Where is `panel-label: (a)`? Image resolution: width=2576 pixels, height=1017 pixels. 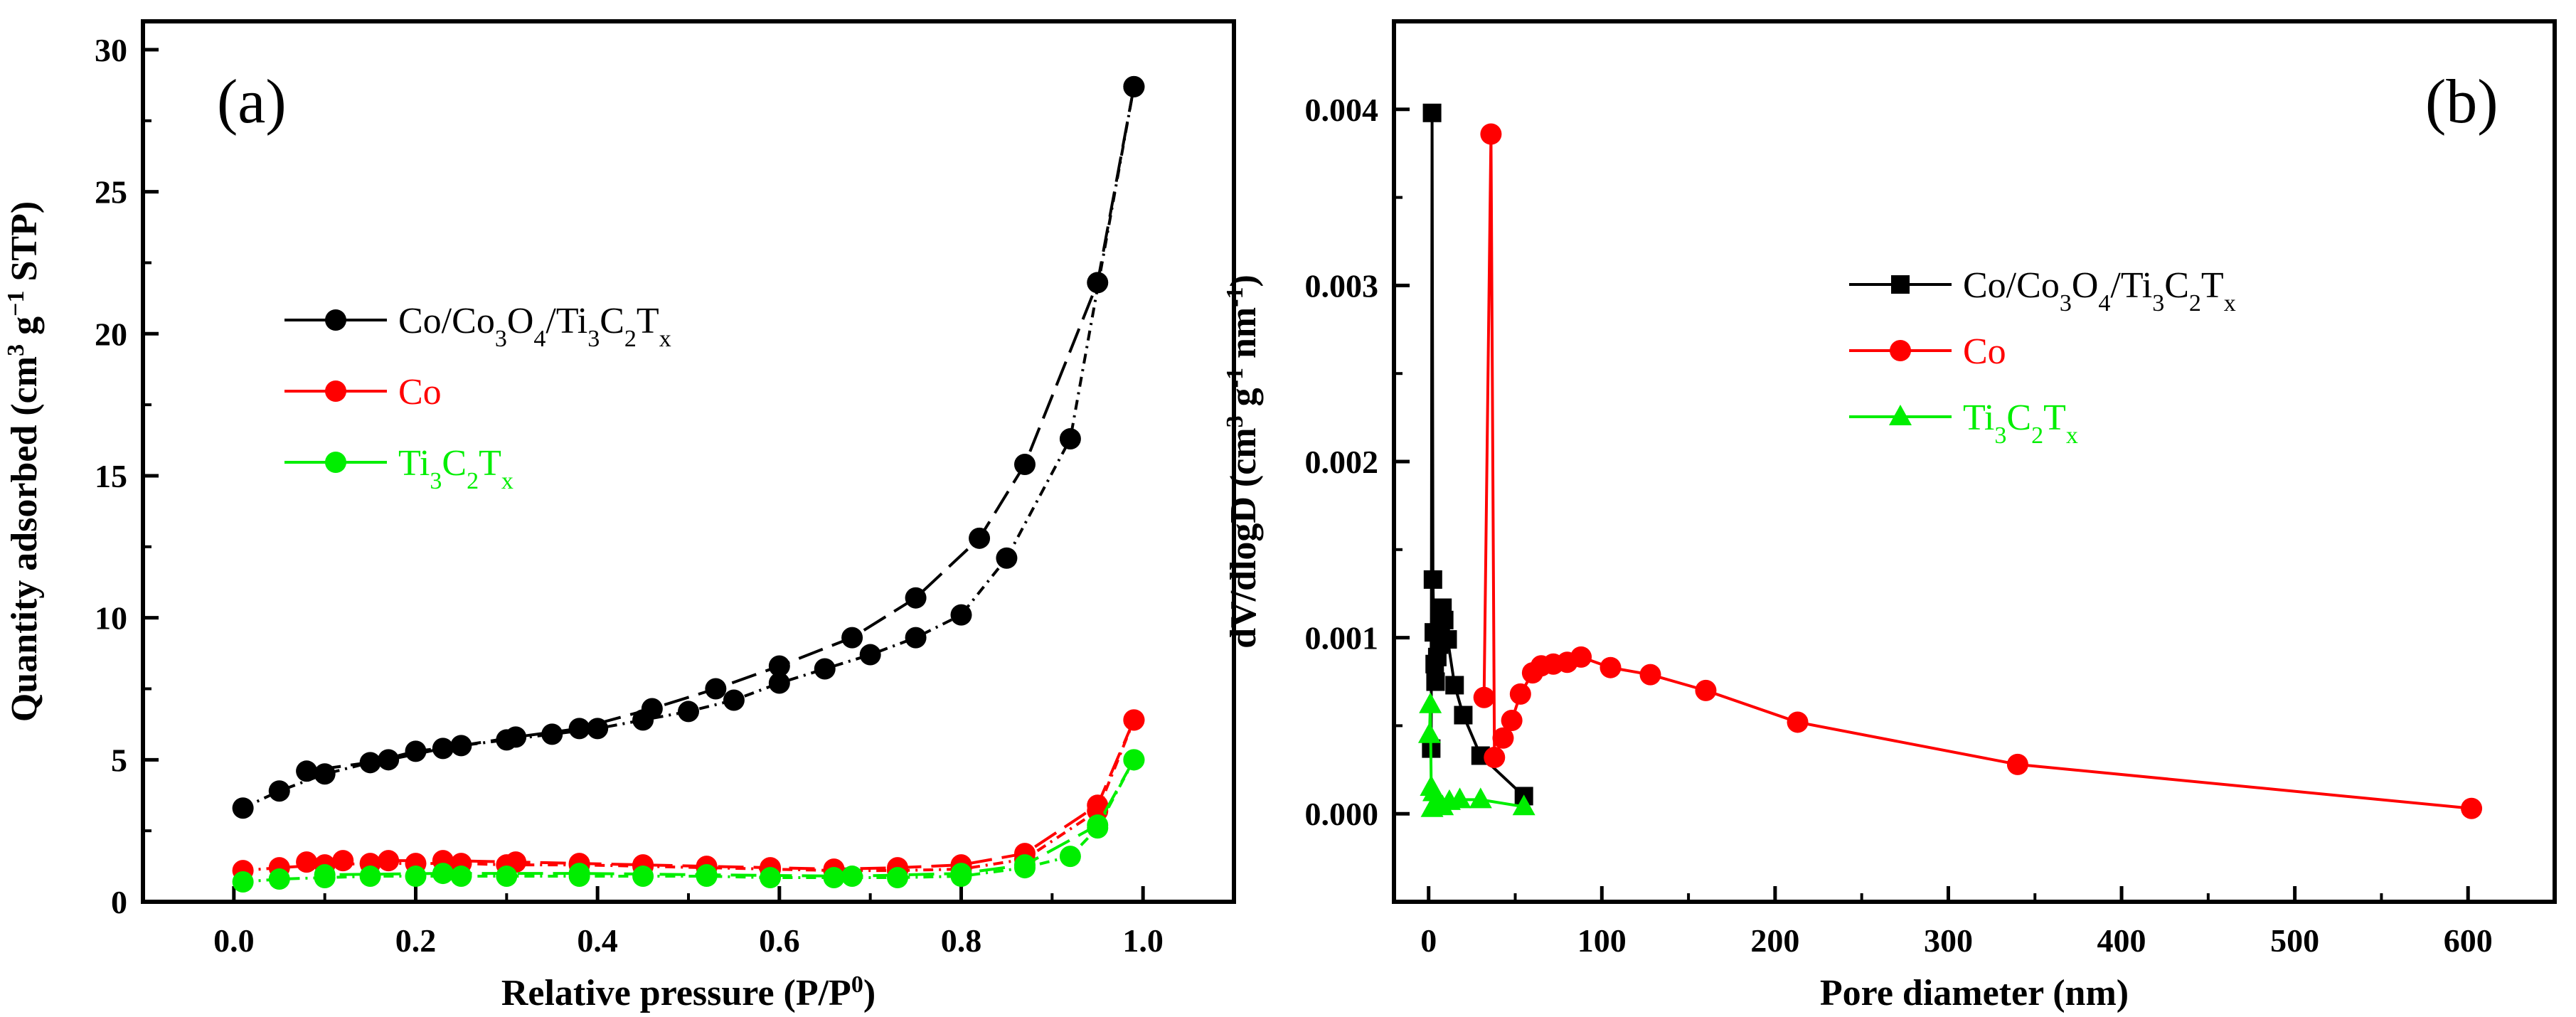 panel-label: (a) is located at coordinates (252, 102).